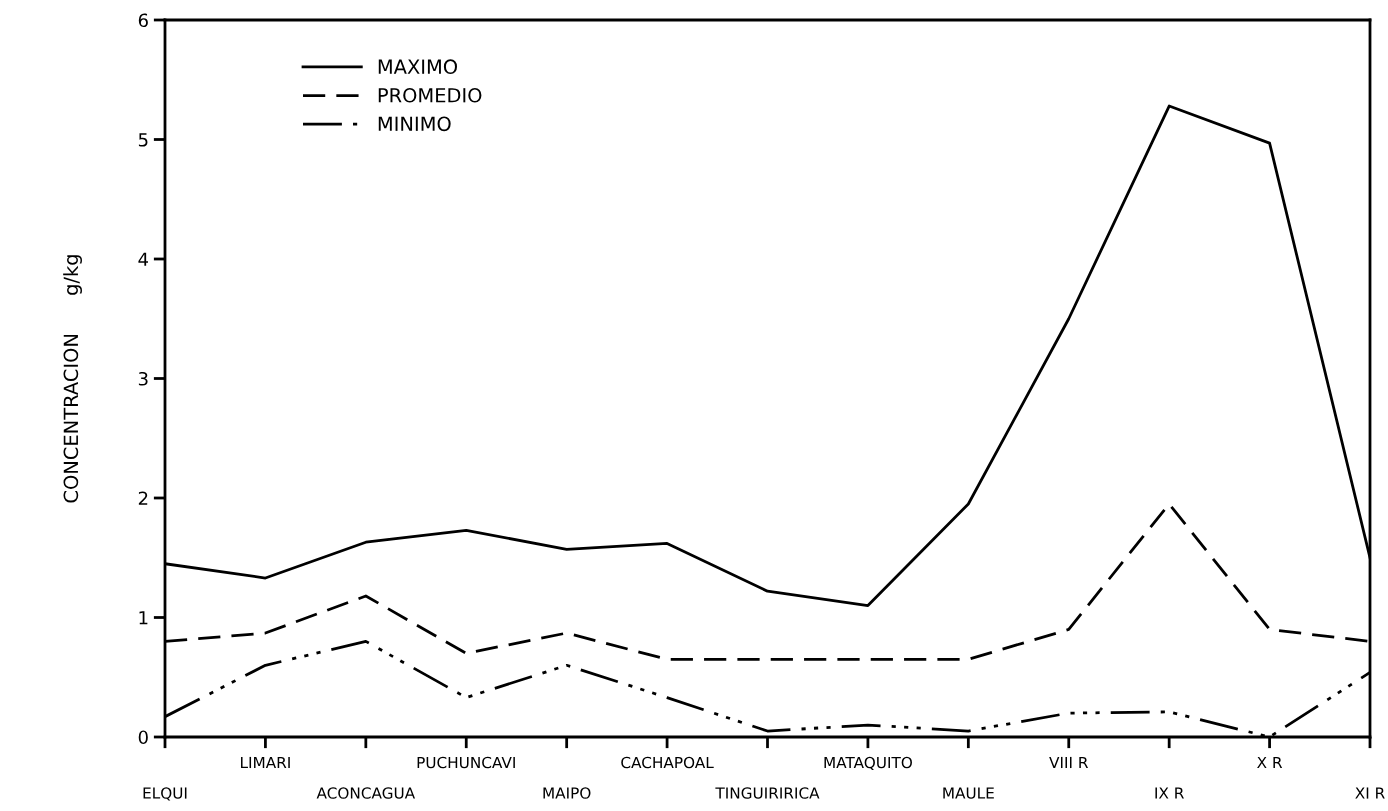 The image size is (1388, 811). I want to click on x-tick-label: CACHAPOAL, so click(667, 762).